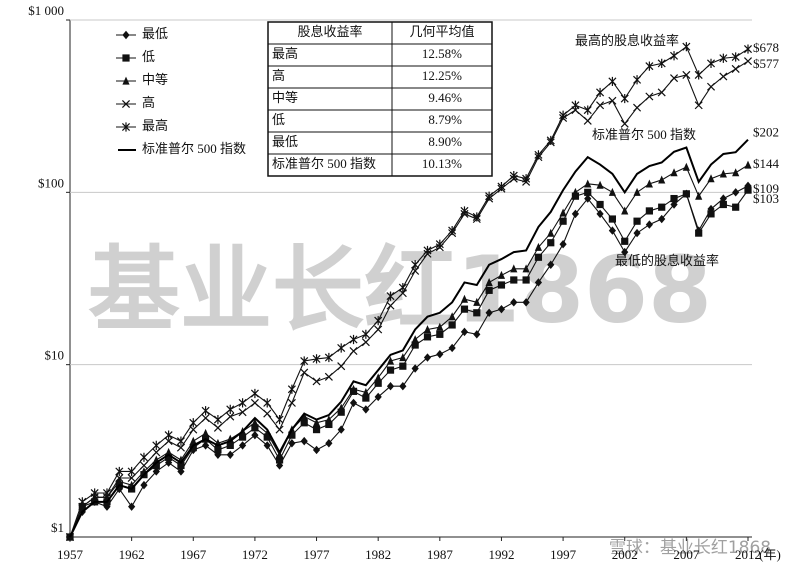  I want to click on annotation: 标准普尔 500 指数, so click(644, 134).